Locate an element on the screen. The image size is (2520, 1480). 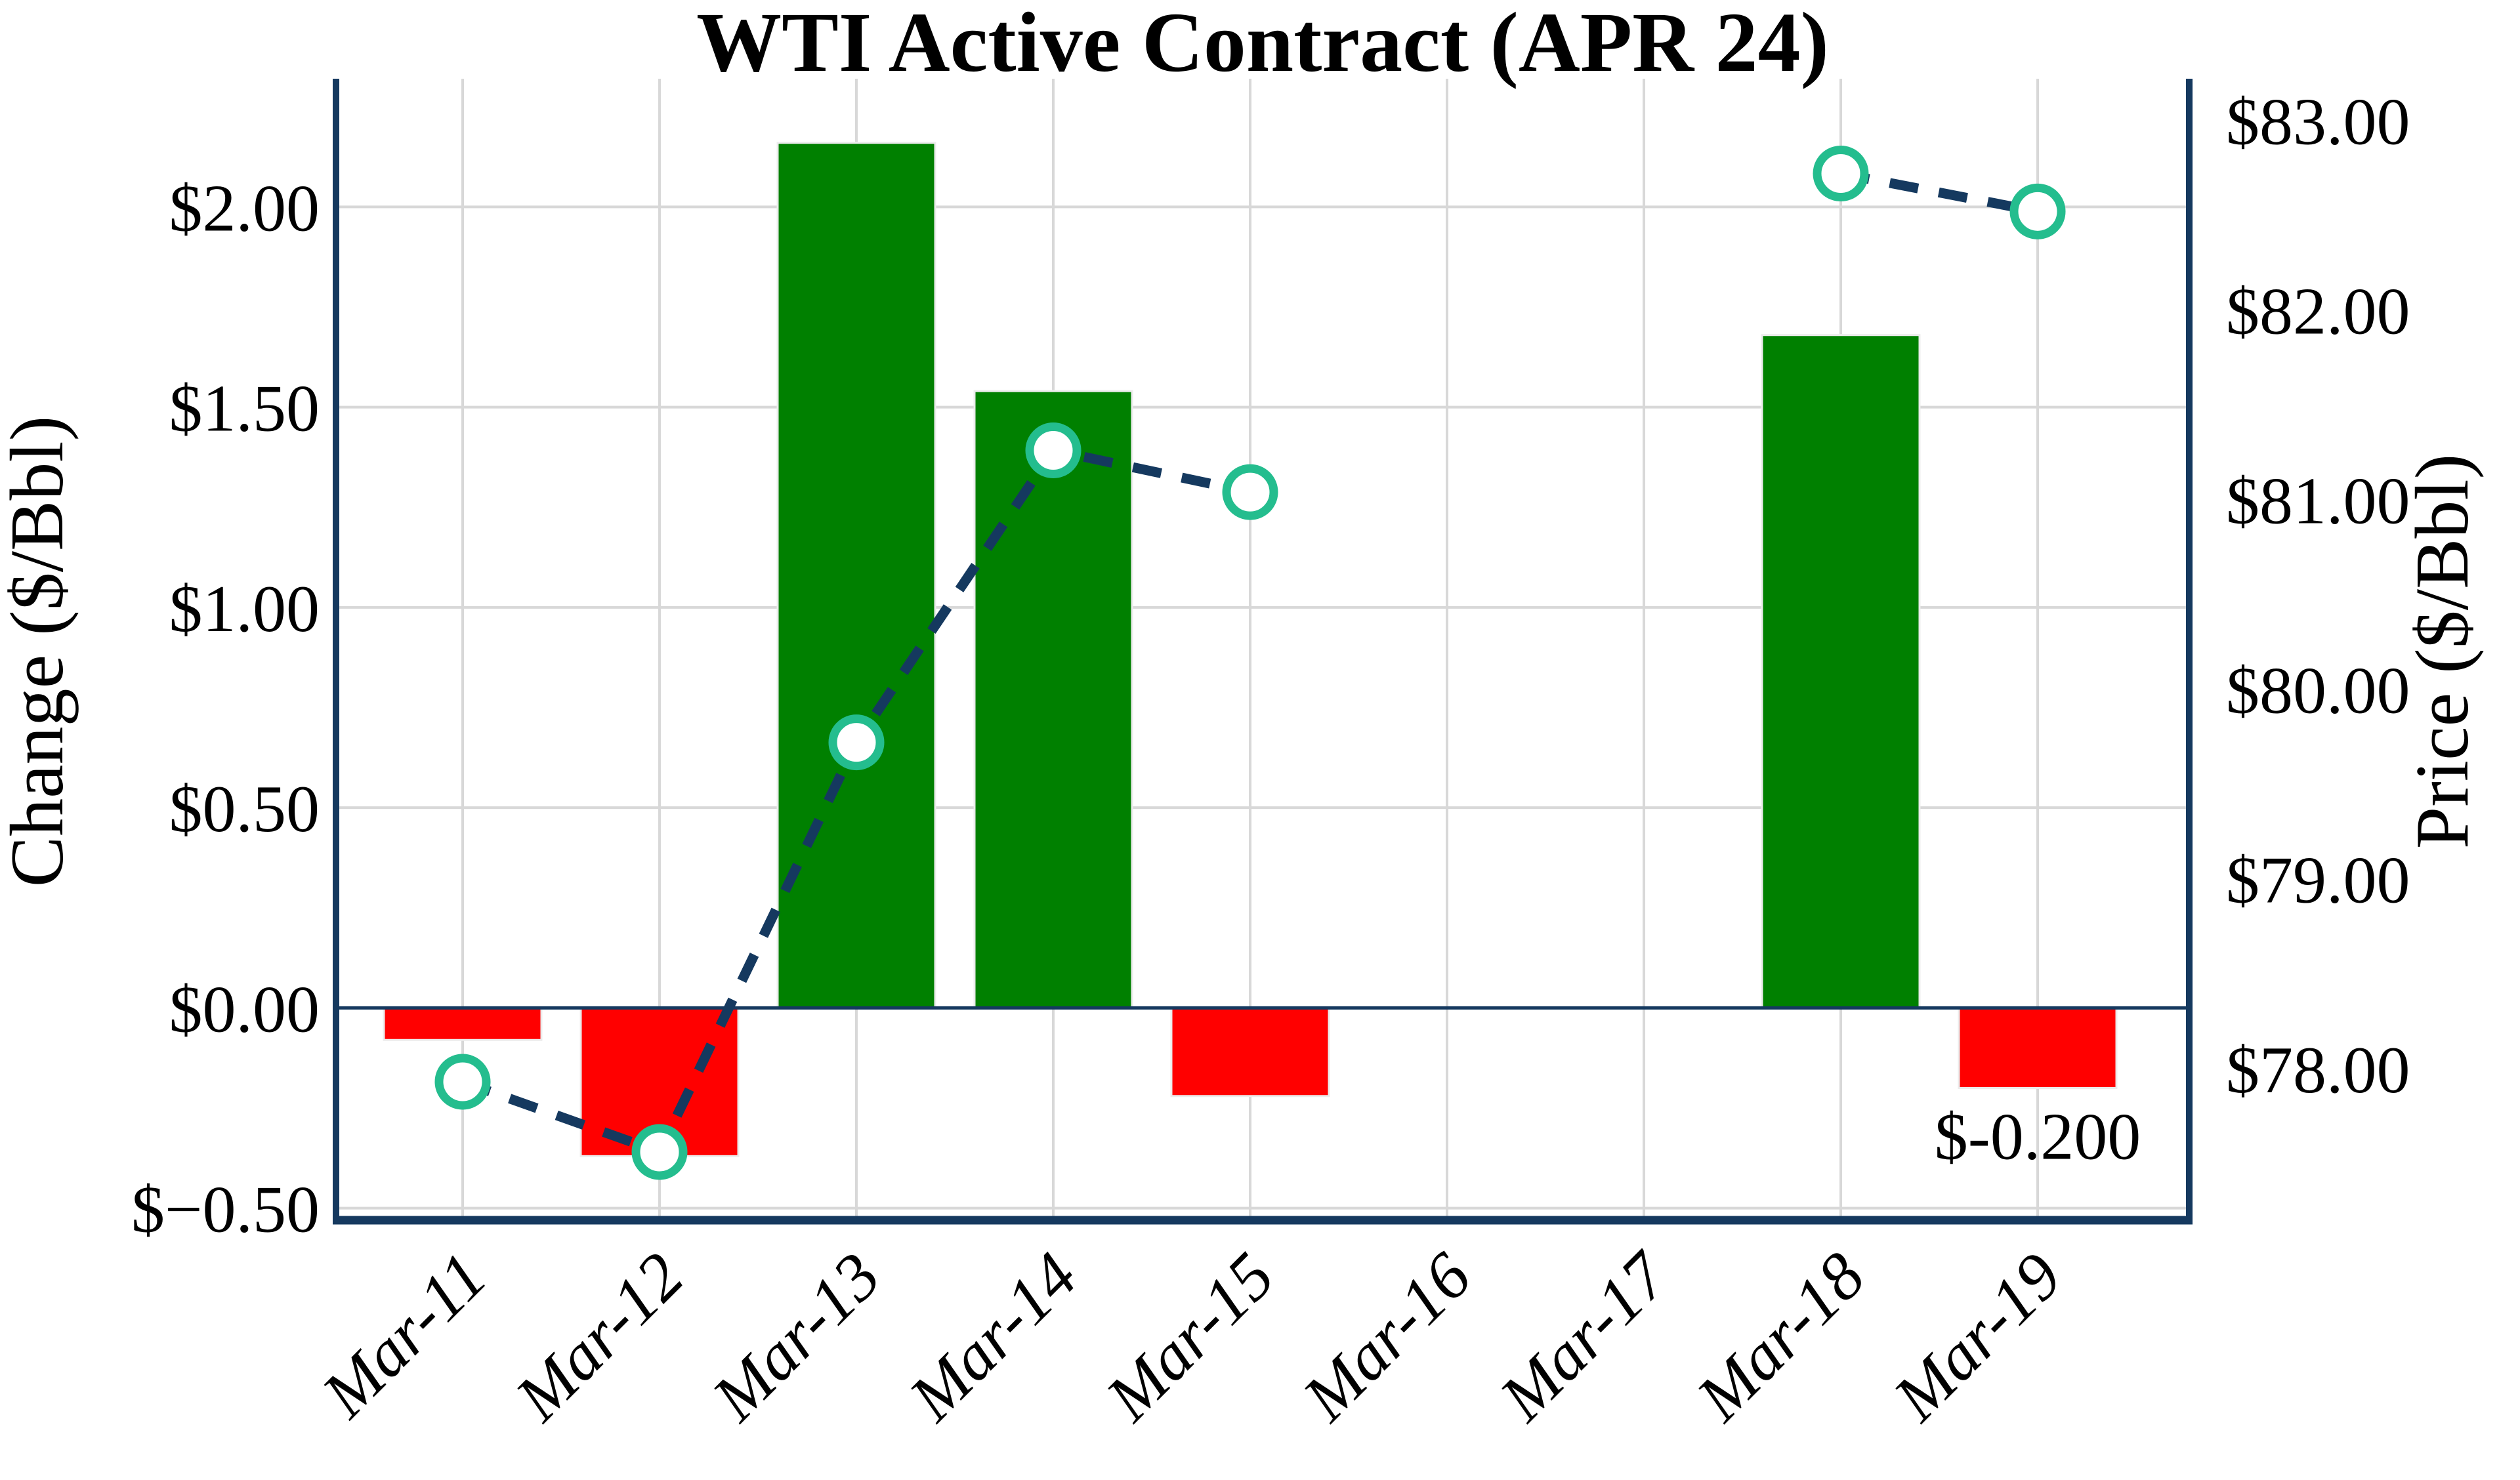
x-axis-tick-label: Mar-11 is located at coordinates (404, 1335).